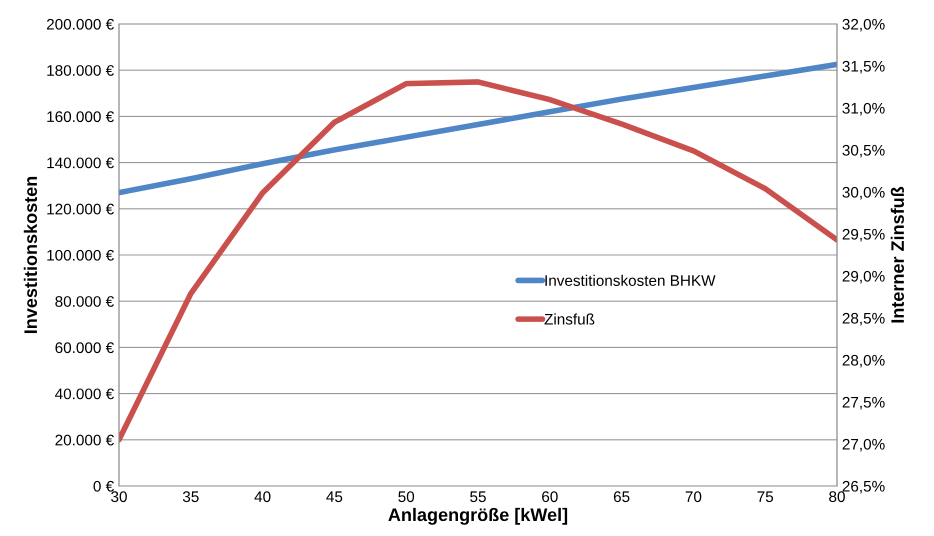 The image size is (934, 536). I want to click on y-tick-label: 100.000 €, so click(80, 255).